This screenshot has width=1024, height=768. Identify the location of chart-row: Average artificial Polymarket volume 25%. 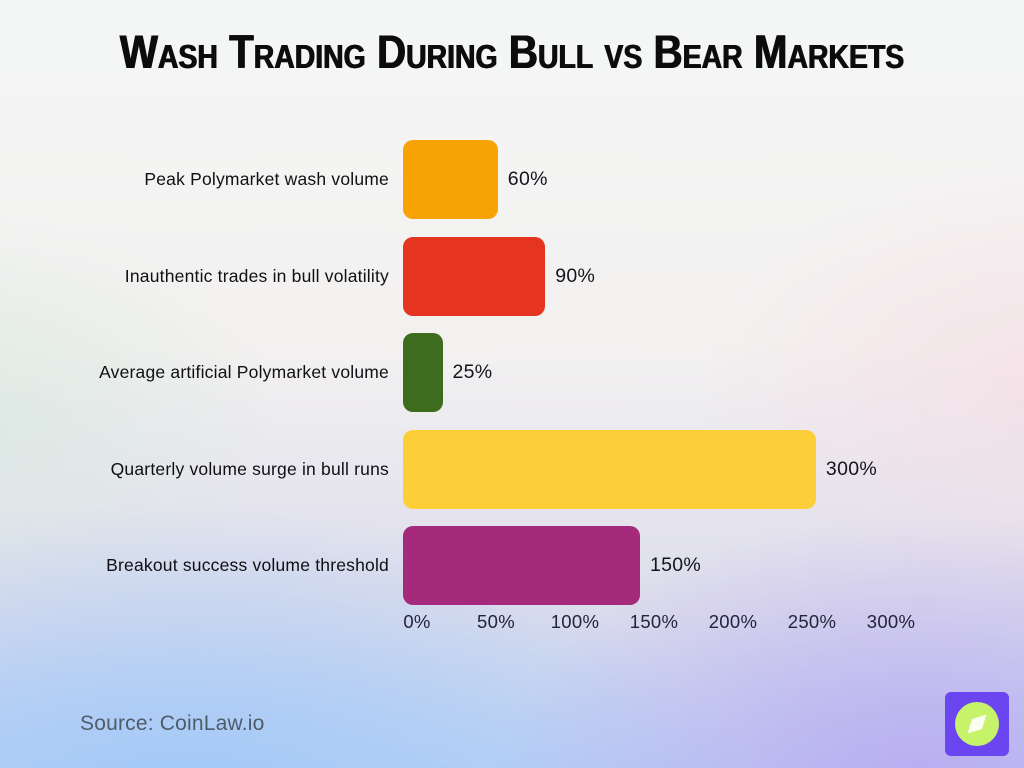
(471, 372).